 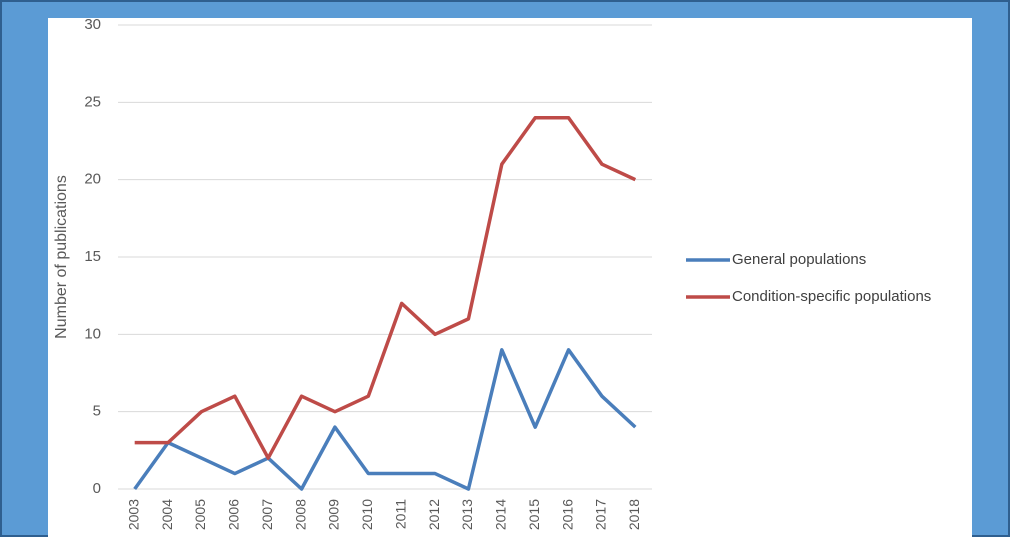 What do you see at coordinates (601, 514) in the screenshot?
I see `x-tick-label: 2017` at bounding box center [601, 514].